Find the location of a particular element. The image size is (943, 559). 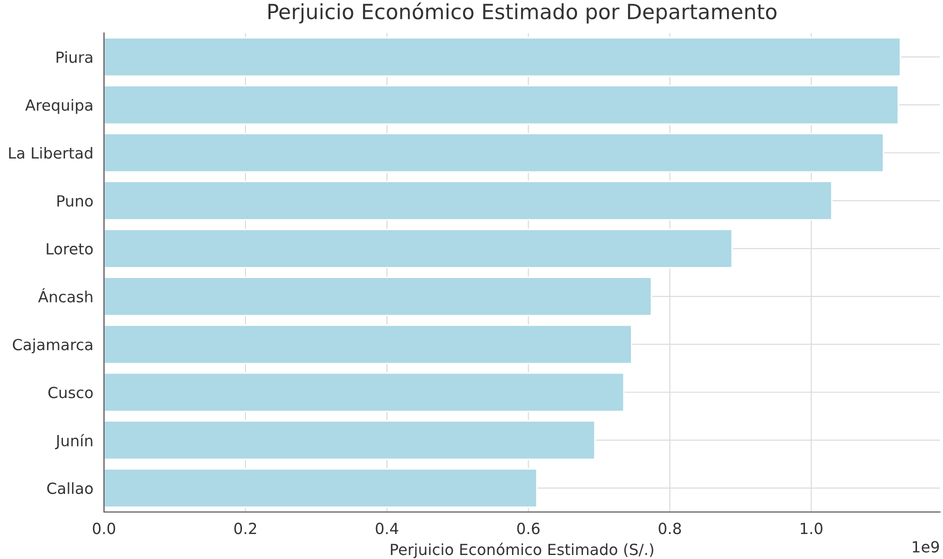

y-tick-label: Cusco is located at coordinates (70, 392).